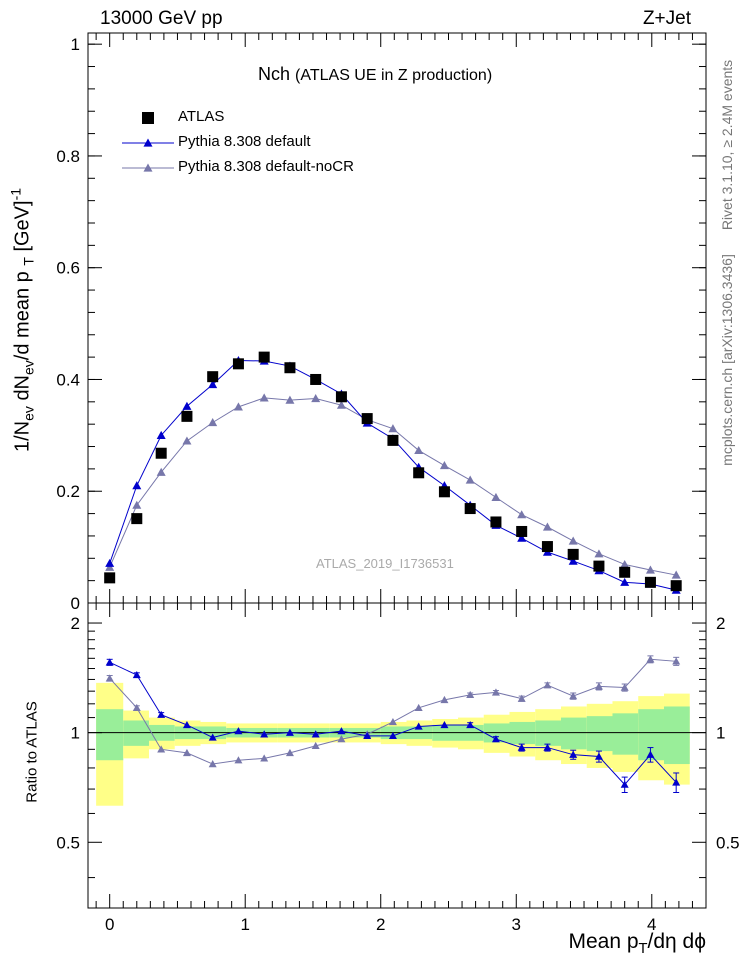 This screenshot has width=746, height=972. I want to click on ratio-y-tick-label: 0.5, so click(68, 842).